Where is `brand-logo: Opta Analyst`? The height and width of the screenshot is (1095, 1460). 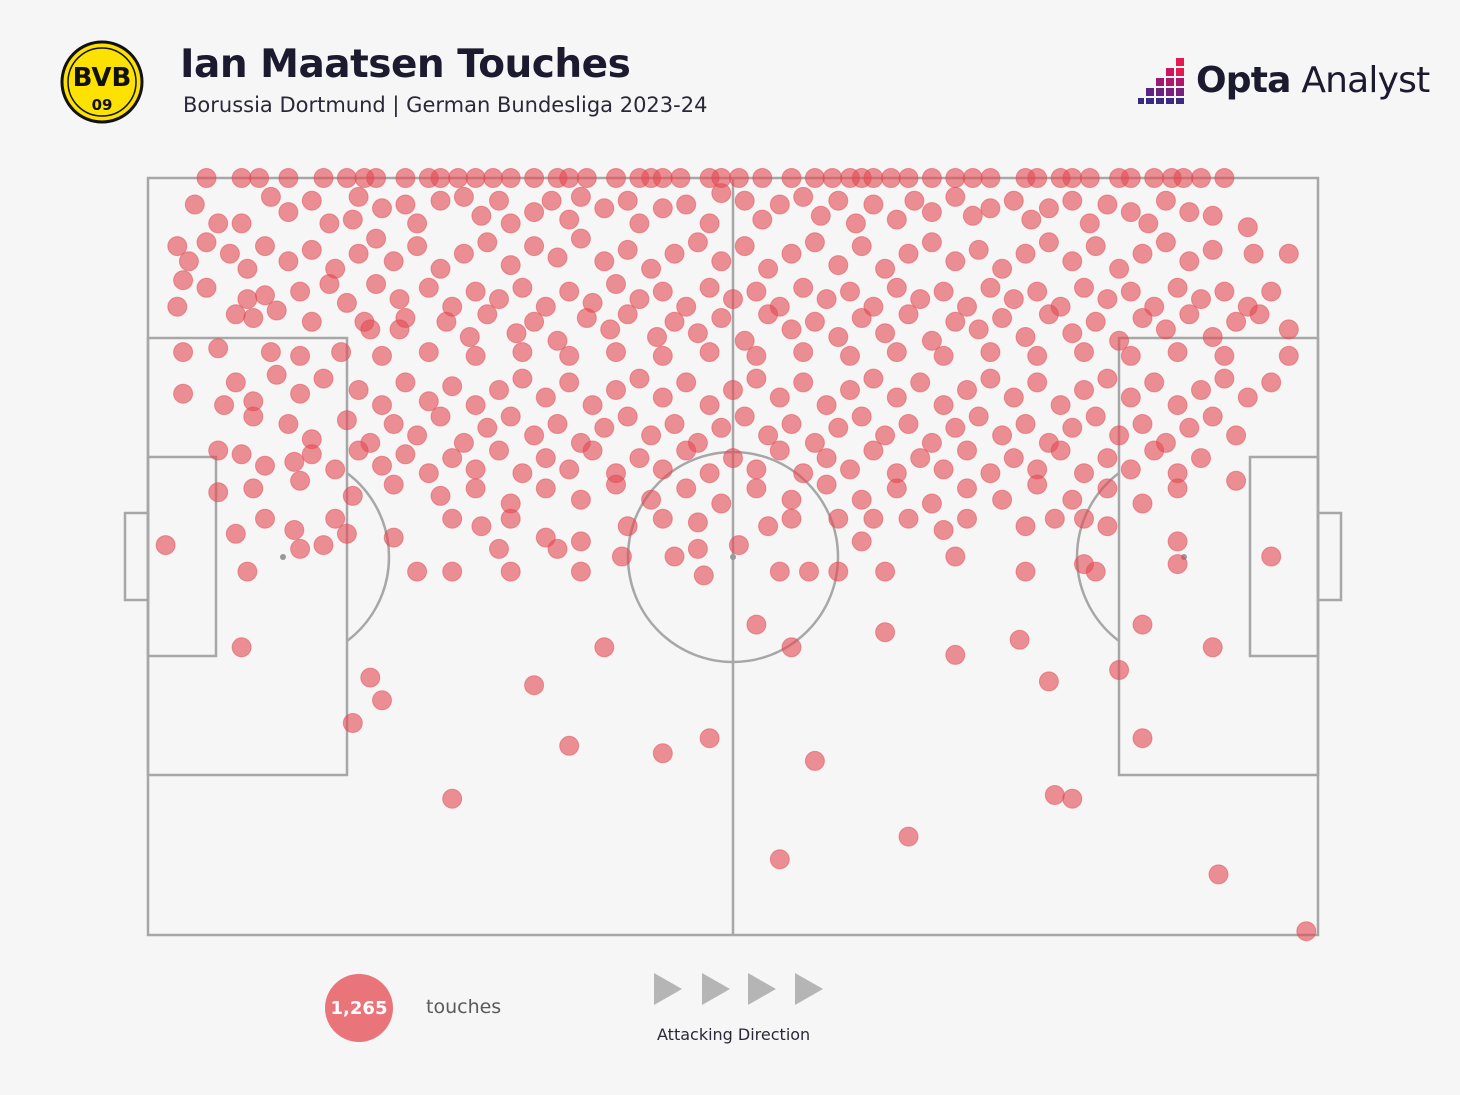
brand-logo: Opta Analyst is located at coordinates (1284, 83).